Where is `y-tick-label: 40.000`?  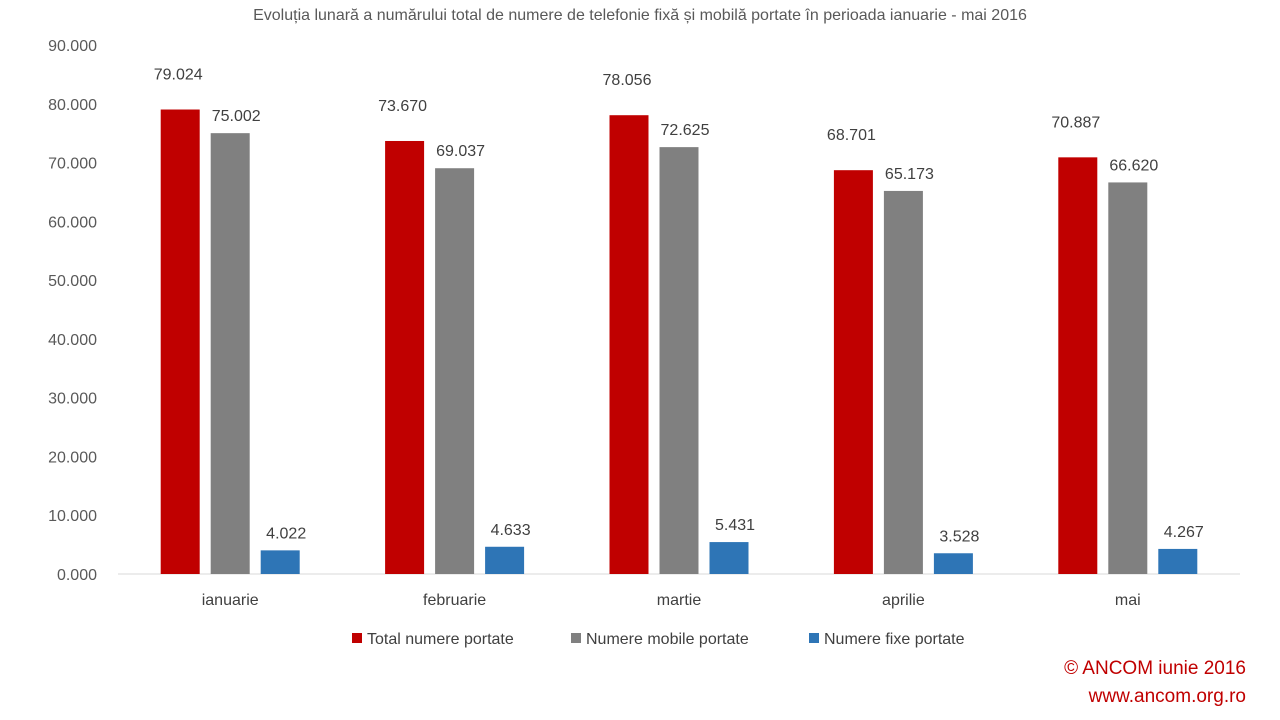
y-tick-label: 40.000 is located at coordinates (72, 340).